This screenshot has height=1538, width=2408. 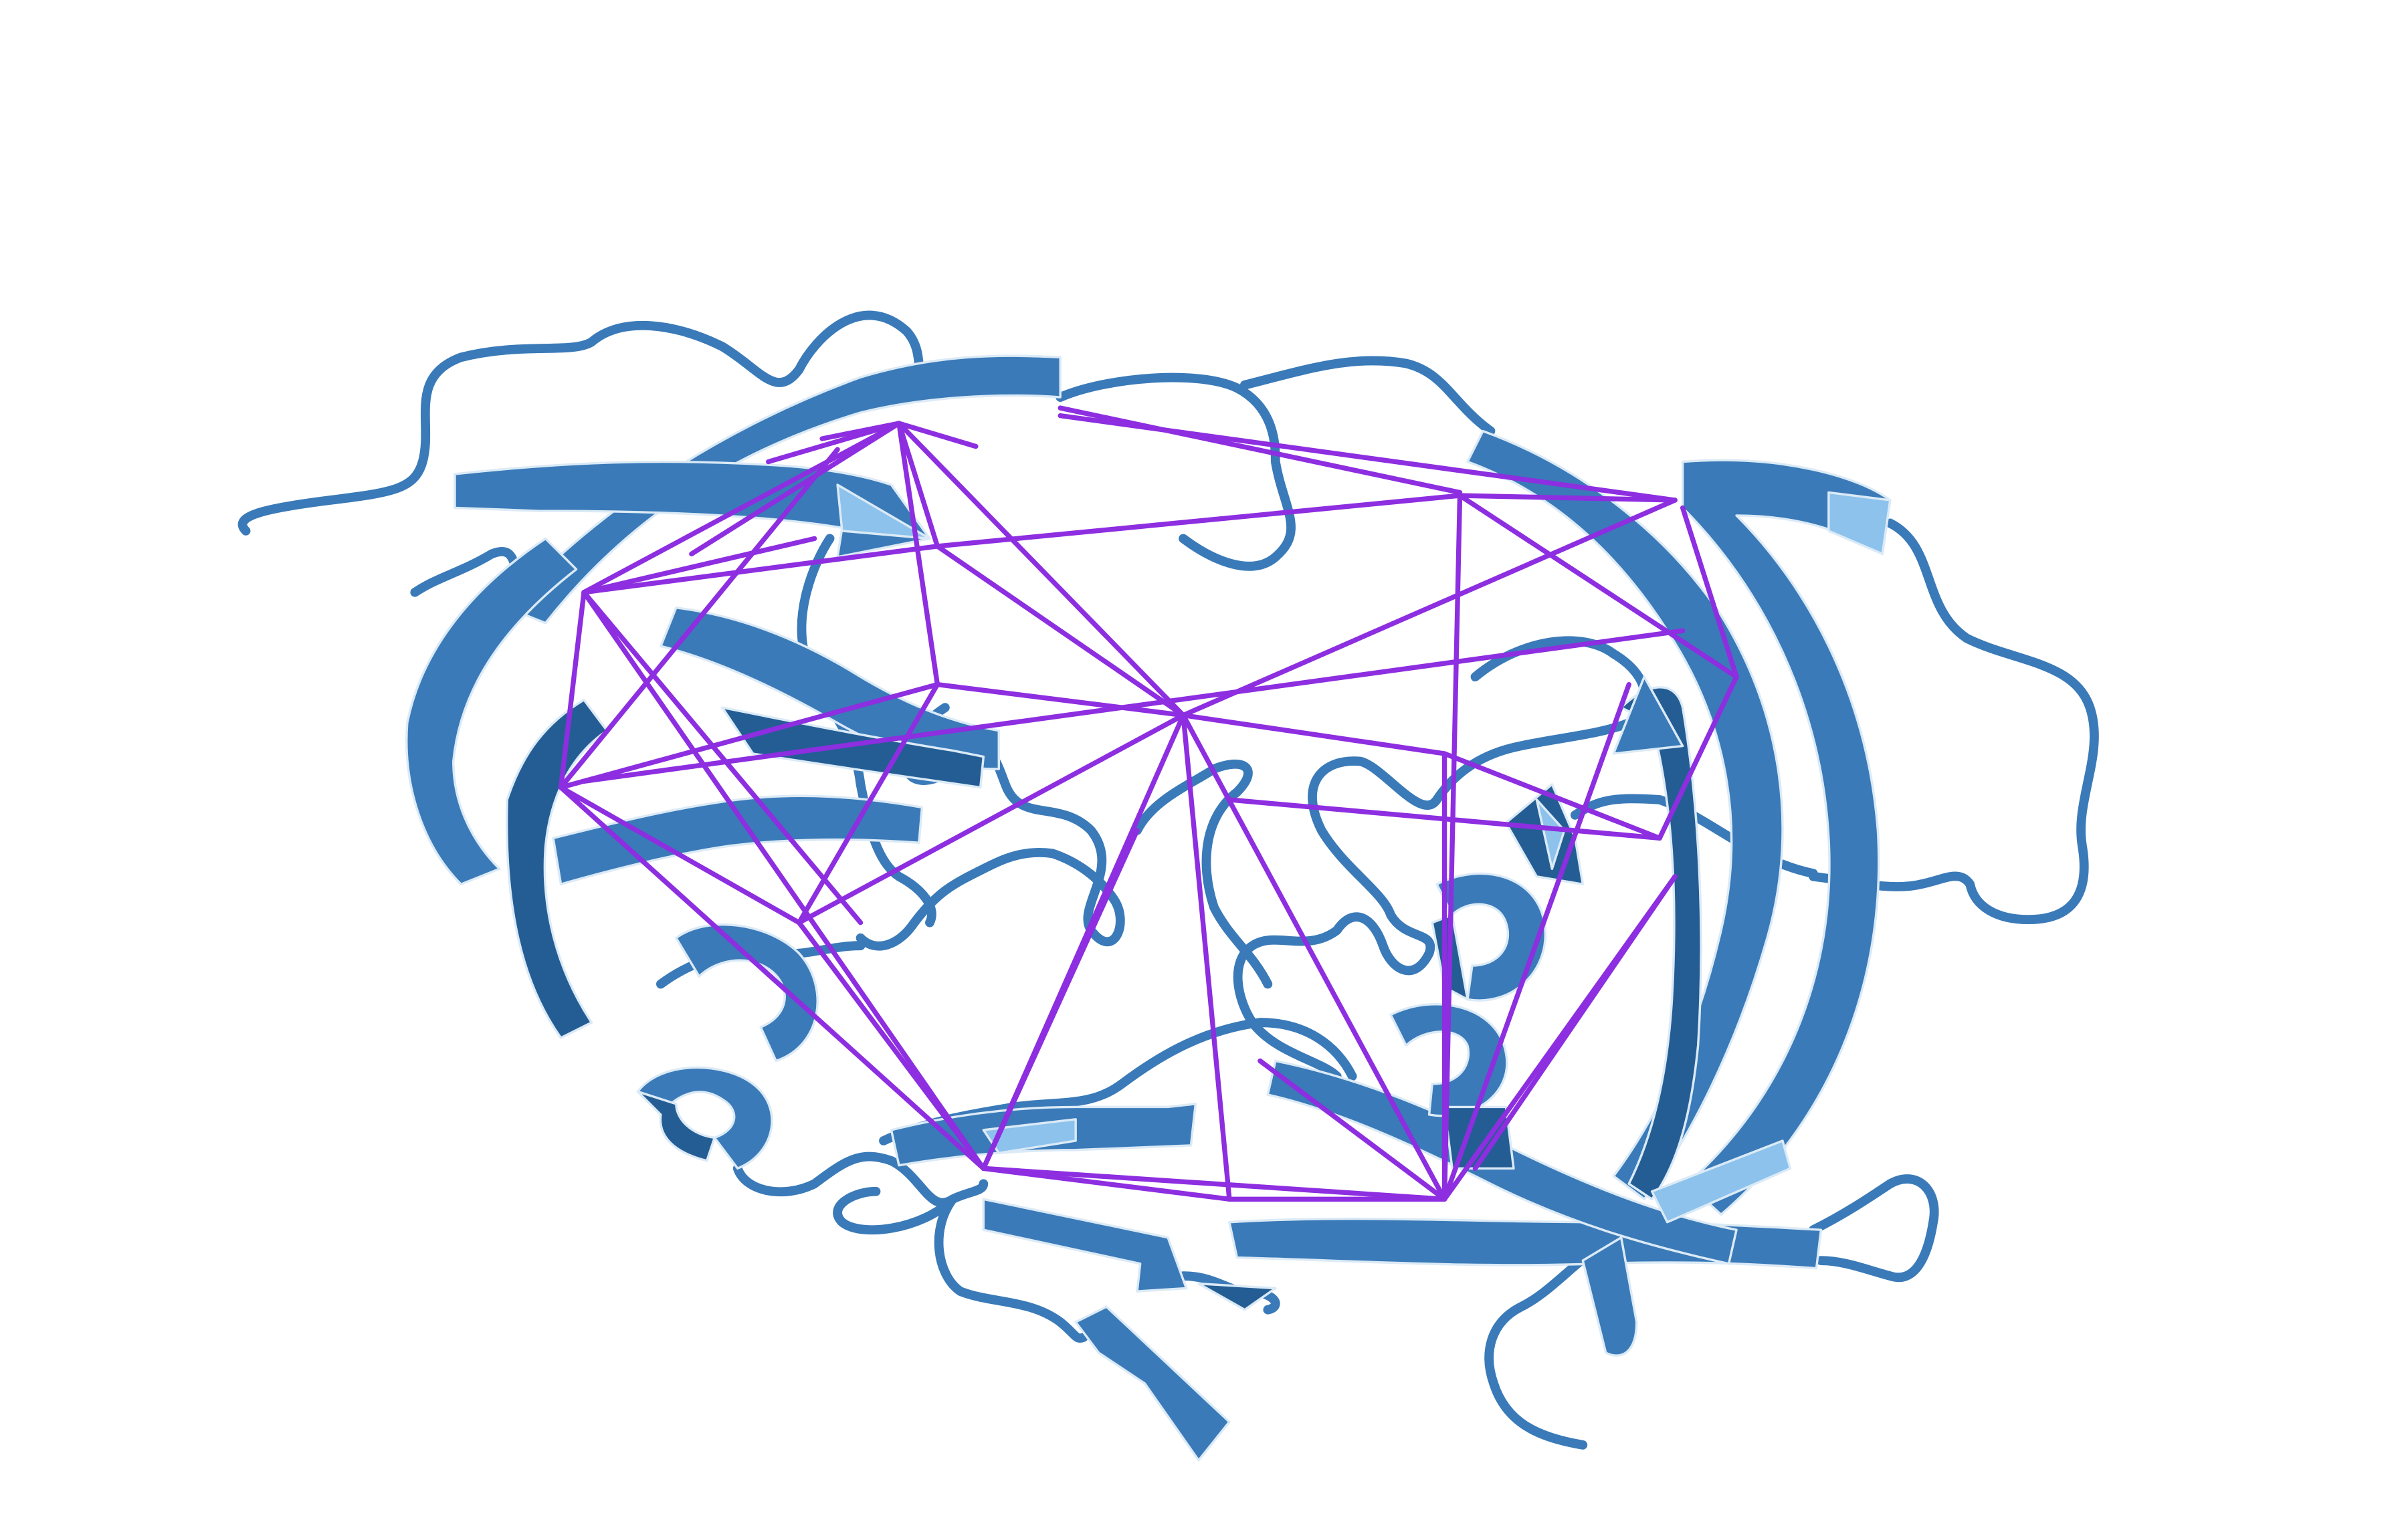 I want to click on strand-right-bottom, so click(x=1609, y=1296).